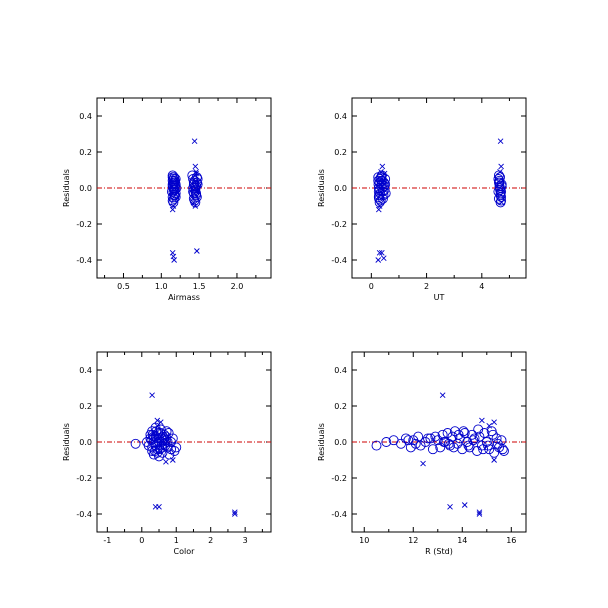 The width and height of the screenshot is (608, 608). Describe the element at coordinates (176, 540) in the screenshot. I see `x-tick-label: 1` at that location.